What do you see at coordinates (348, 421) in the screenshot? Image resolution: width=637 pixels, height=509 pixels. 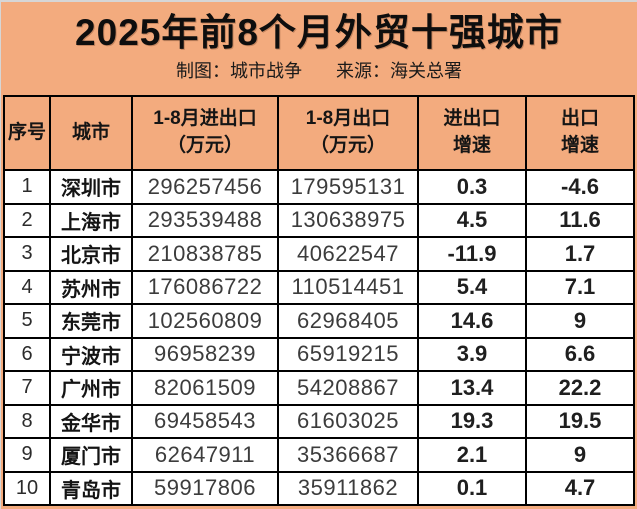 I see `export-cell: 61603025` at bounding box center [348, 421].